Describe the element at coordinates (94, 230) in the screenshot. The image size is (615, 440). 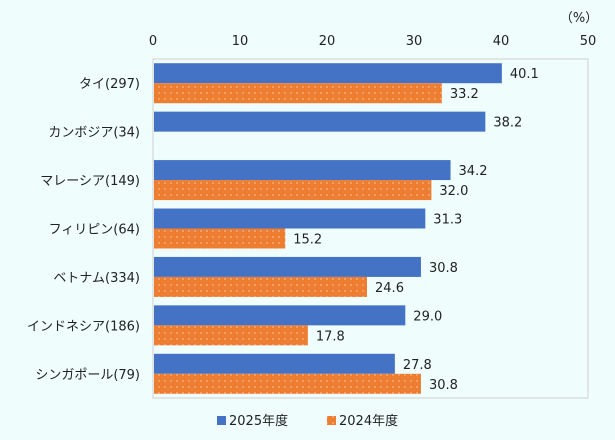
I see `category-label: フィリピン(64)` at that location.